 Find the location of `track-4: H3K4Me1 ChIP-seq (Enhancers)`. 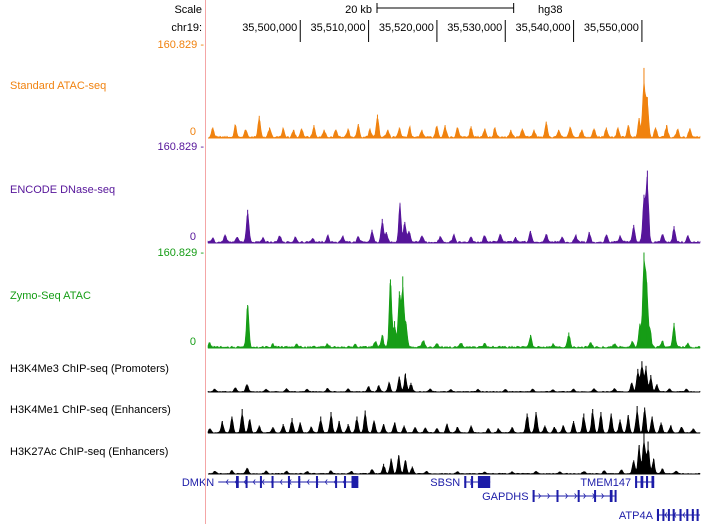

track-4: H3K4Me1 ChIP-seq (Enhancers) is located at coordinates (355, 419).